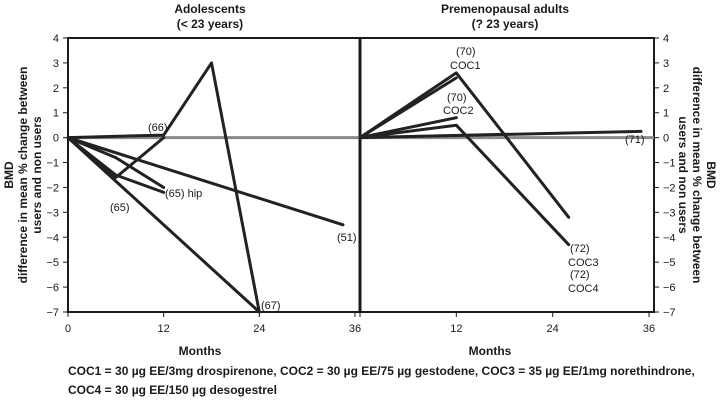  I want to click on left-y-tick-label: −1, so click(52, 164).